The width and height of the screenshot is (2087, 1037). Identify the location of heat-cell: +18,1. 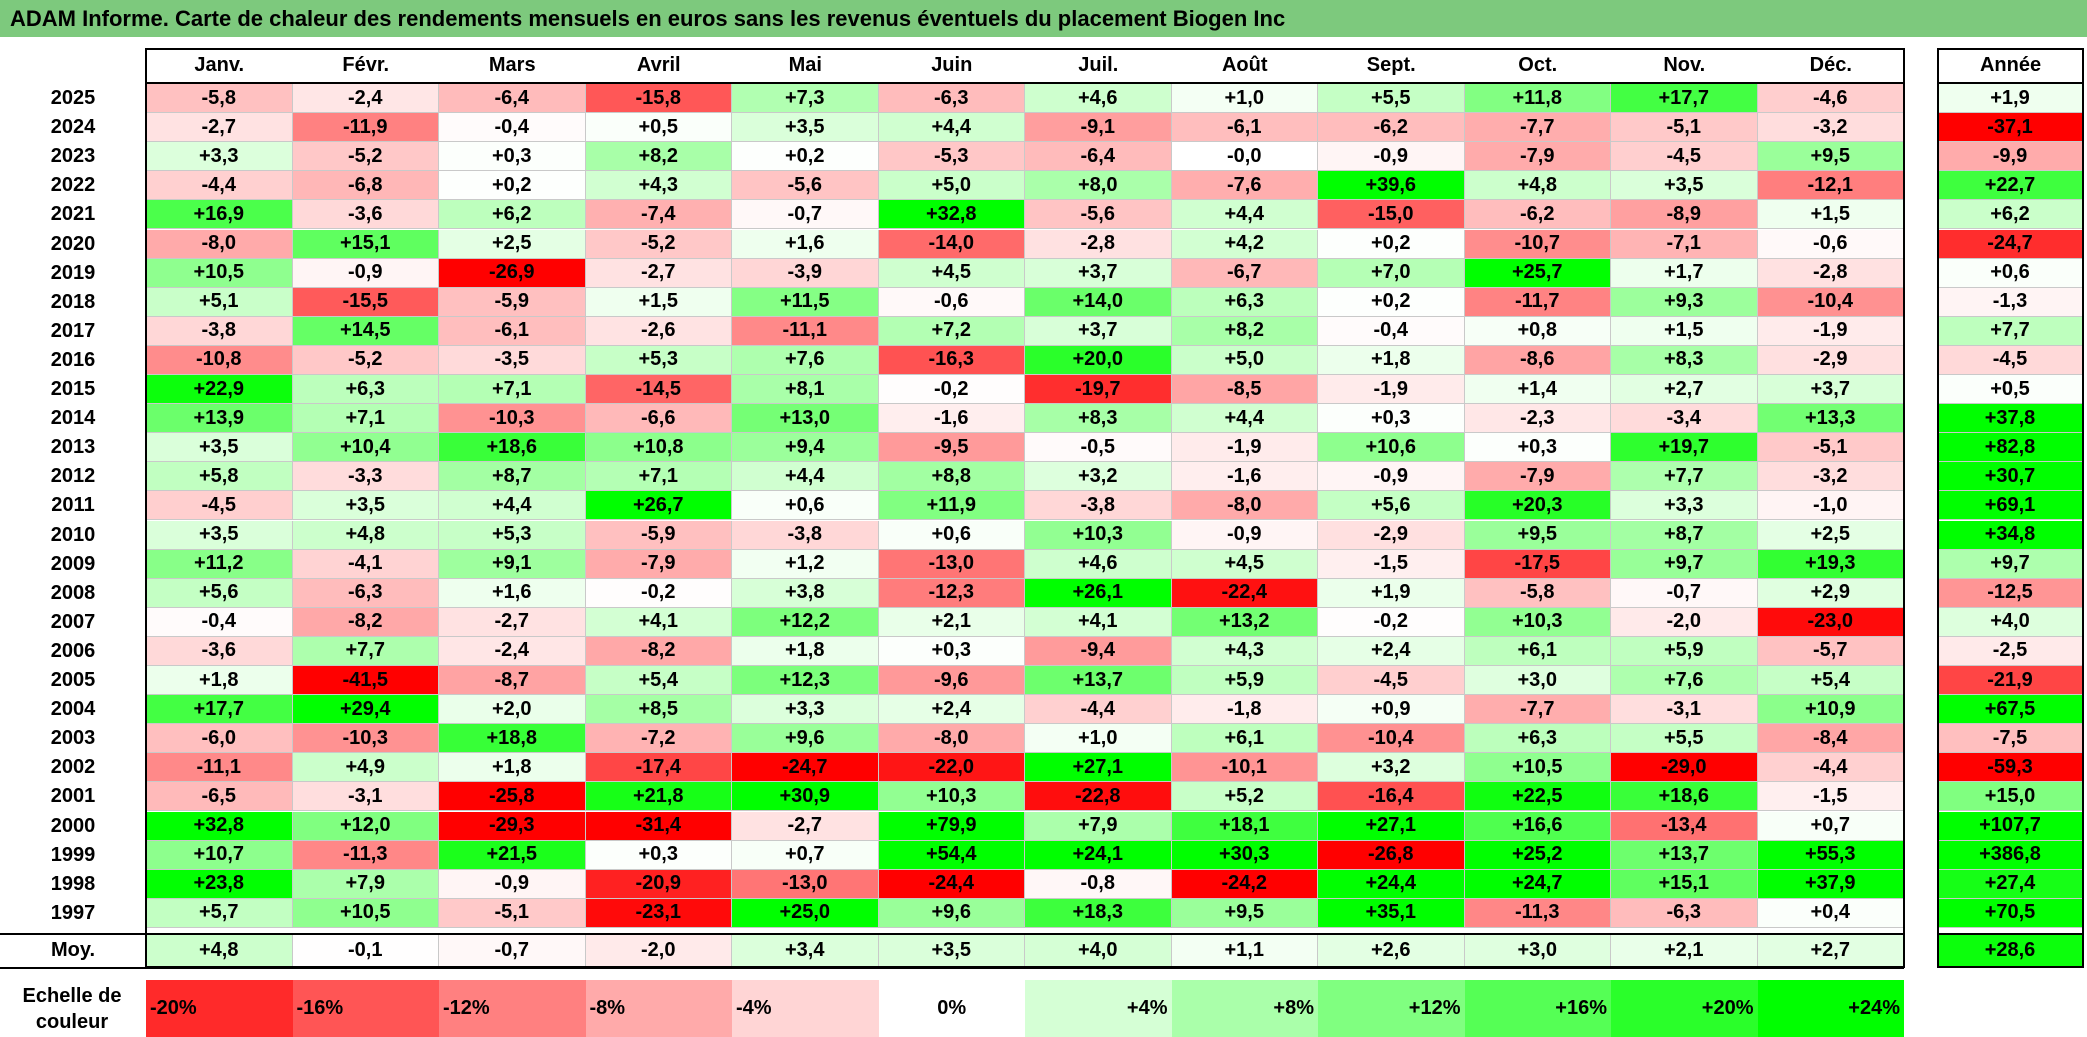
(1244, 826).